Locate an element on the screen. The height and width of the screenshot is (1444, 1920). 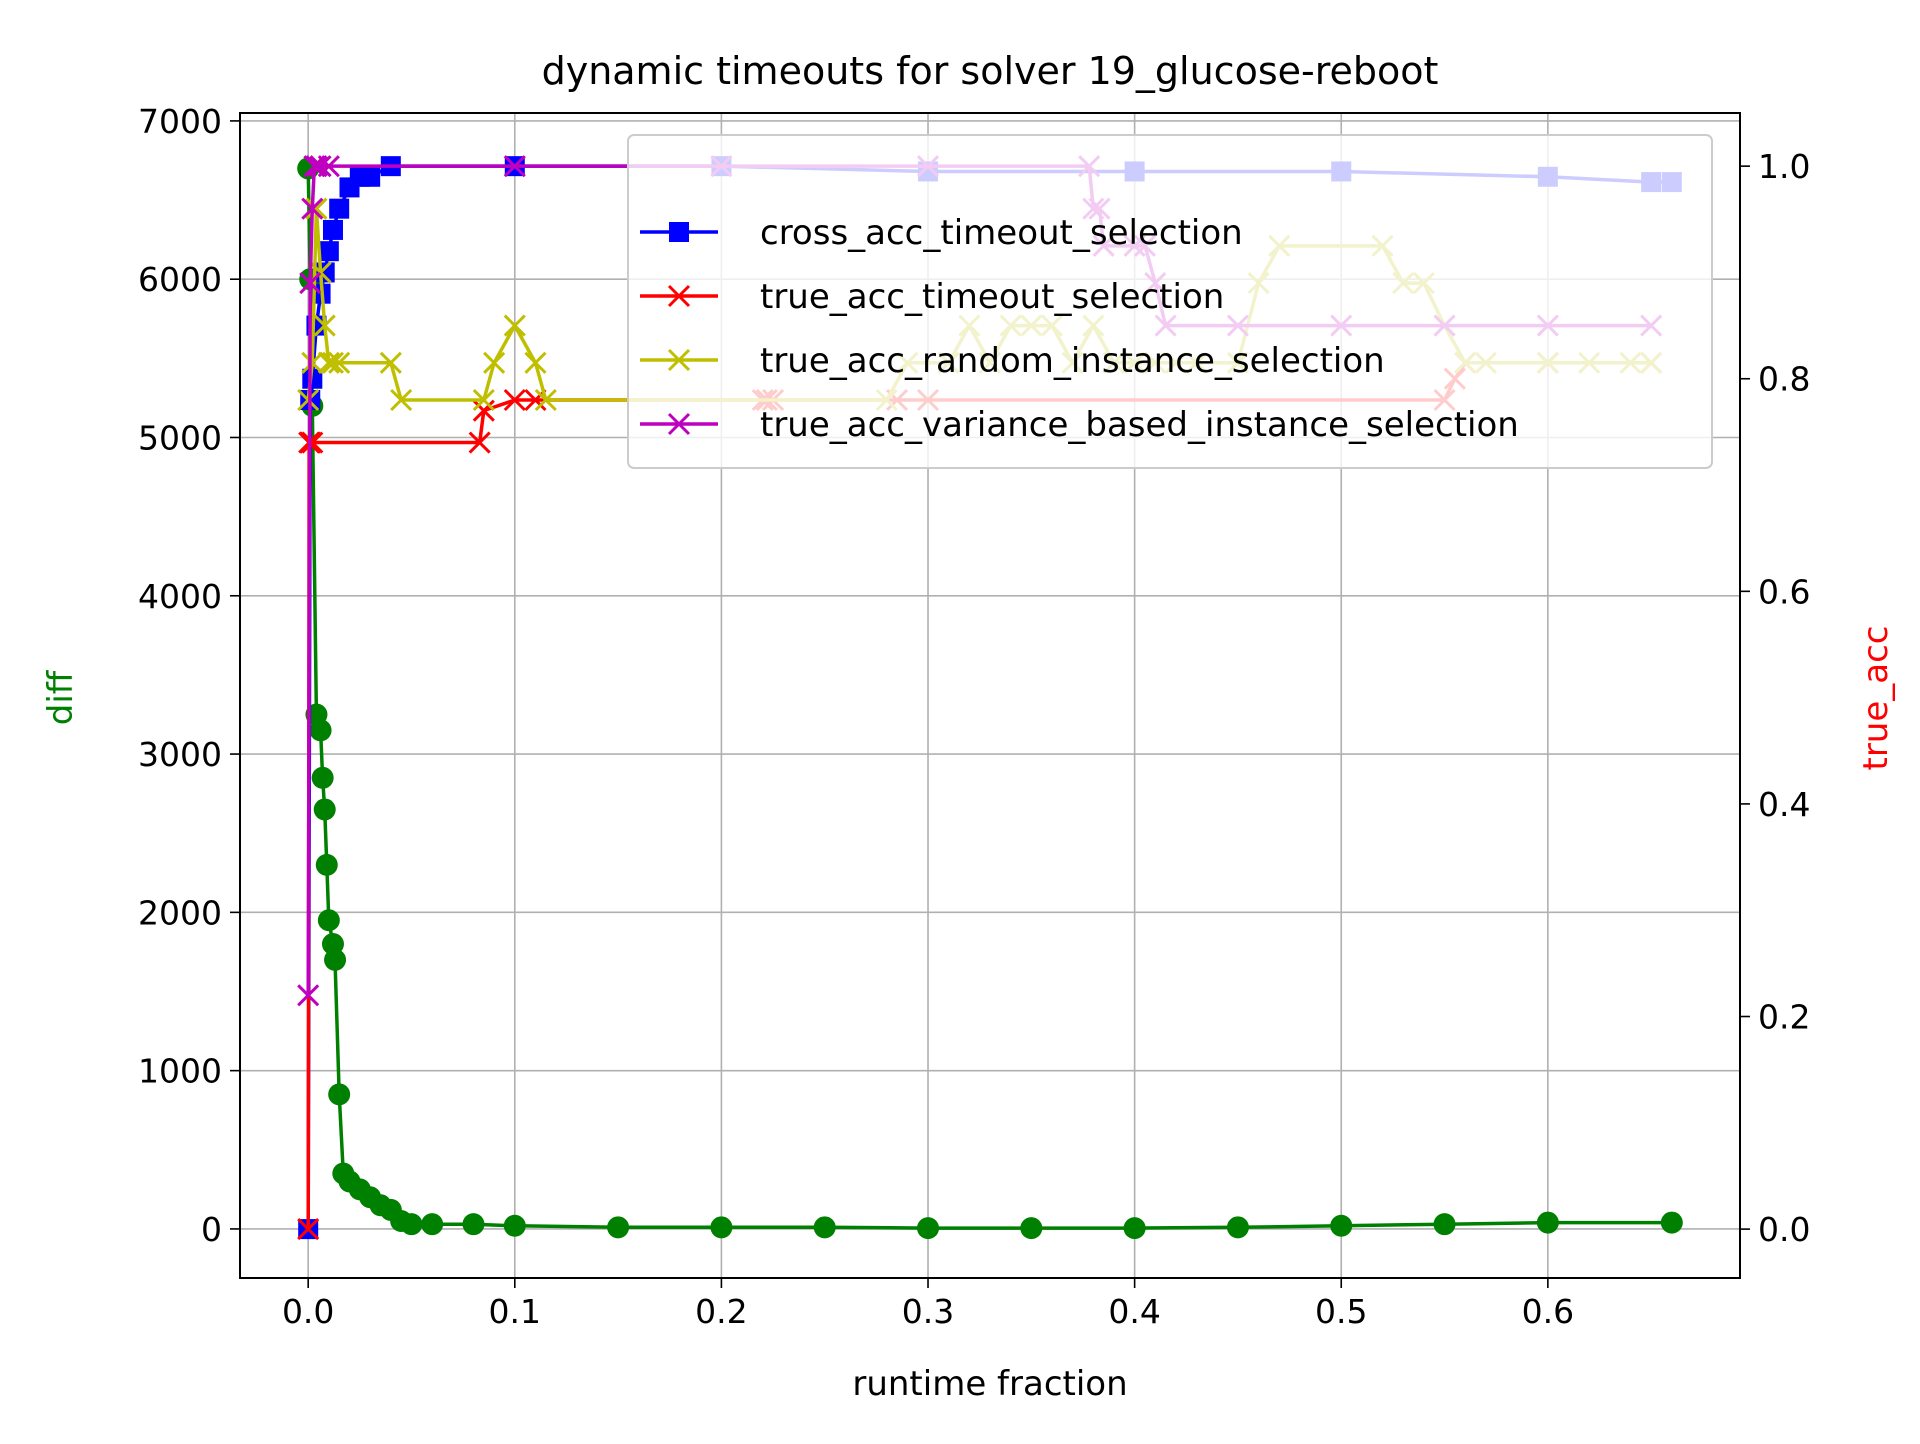
left-y-axis-label: diff is located at coordinates (61, 697).